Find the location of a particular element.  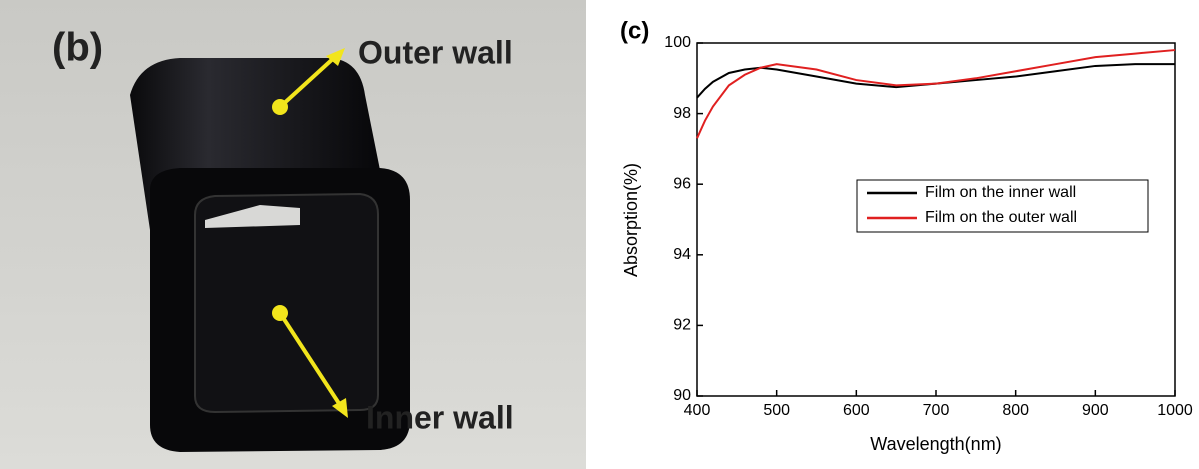

y-tick-label: 90 is located at coordinates (682, 395).